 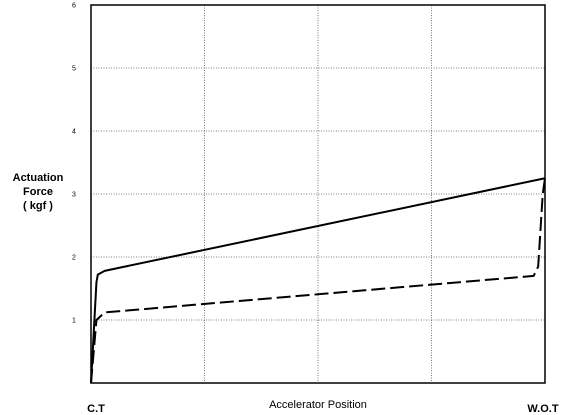 I want to click on y-axis-title-line-2: Force, so click(x=38, y=192).